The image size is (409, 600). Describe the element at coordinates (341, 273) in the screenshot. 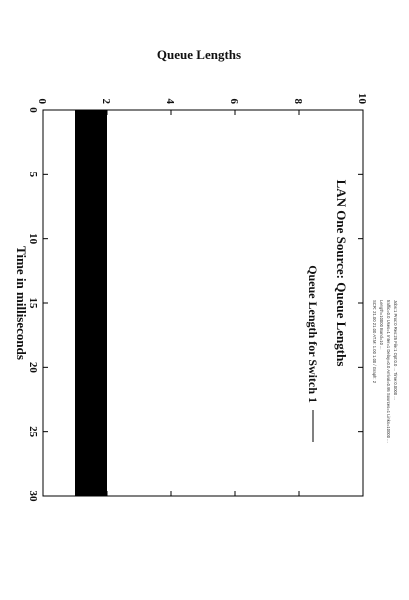

I see `chart-title: LAN One Source: Queue Lengths` at that location.